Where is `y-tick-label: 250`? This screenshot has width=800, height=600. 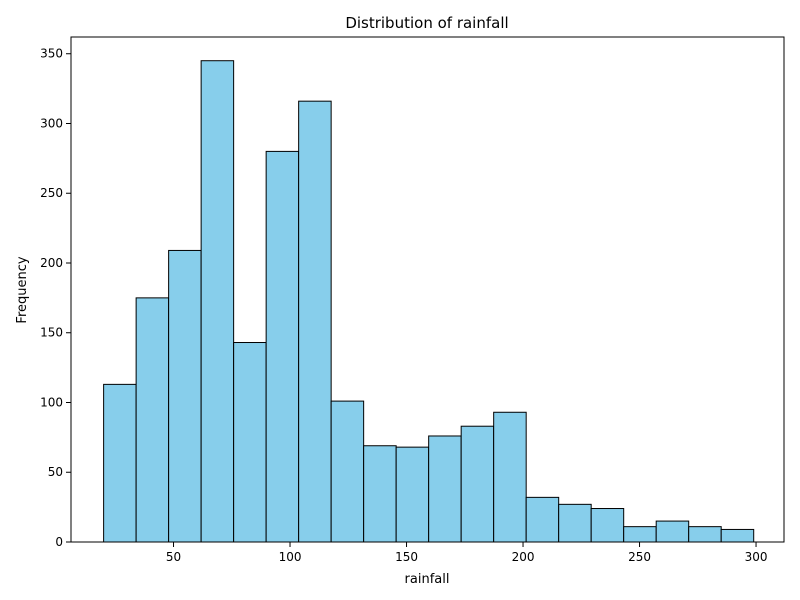
y-tick-label: 250 is located at coordinates (51, 193).